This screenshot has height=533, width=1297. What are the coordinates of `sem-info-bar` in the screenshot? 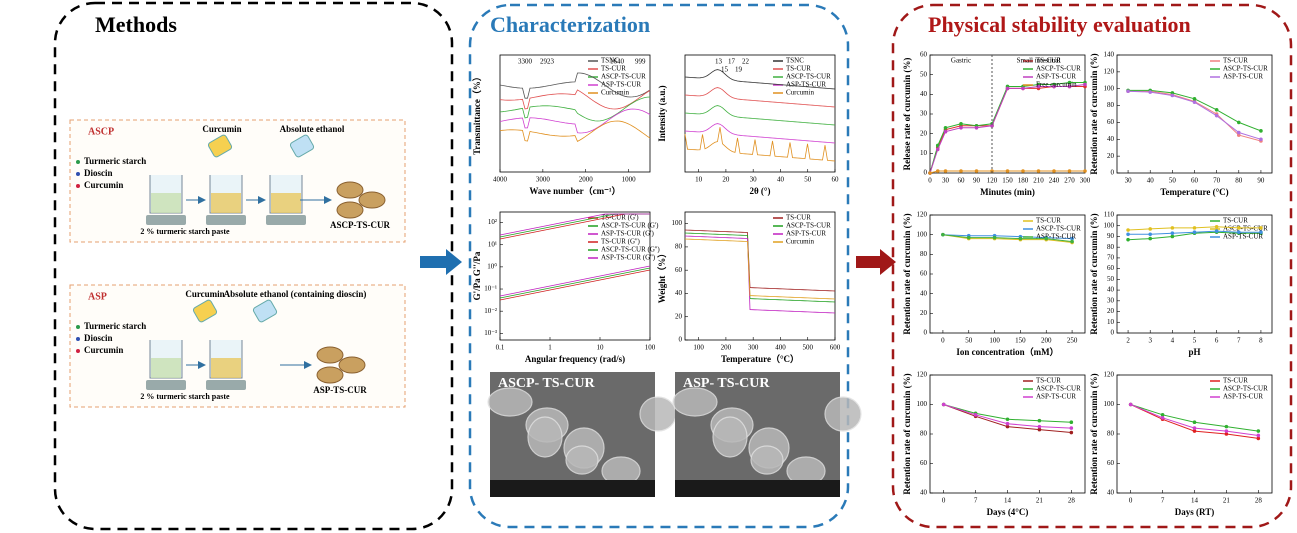 It's located at (757, 488).